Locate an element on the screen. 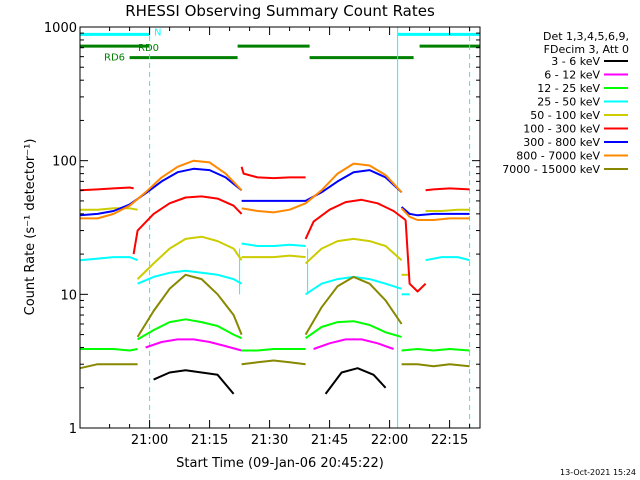 Image resolution: width=640 pixels, height=480 pixels. y-tick-label-1: 10 is located at coordinates (68, 295).